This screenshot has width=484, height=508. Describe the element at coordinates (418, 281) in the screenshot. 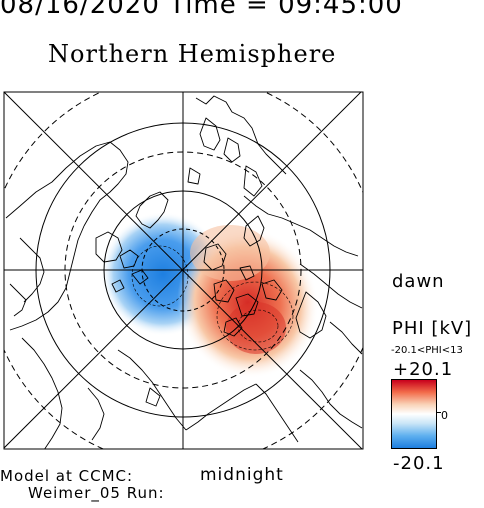

I see `dawn-label: dawn` at that location.